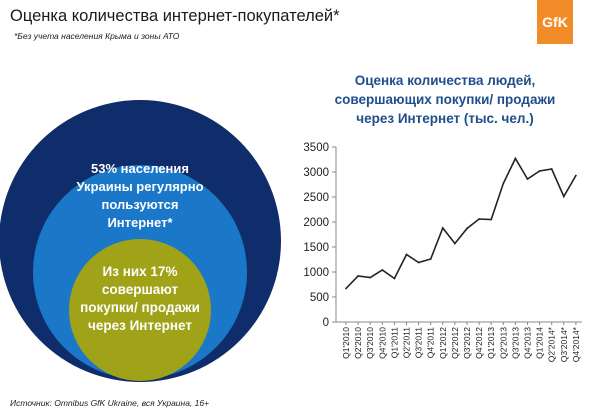 This screenshot has width=591, height=414. Describe the element at coordinates (564, 344) in the screenshot. I see `x-tick-label: Q3'2014*` at that location.